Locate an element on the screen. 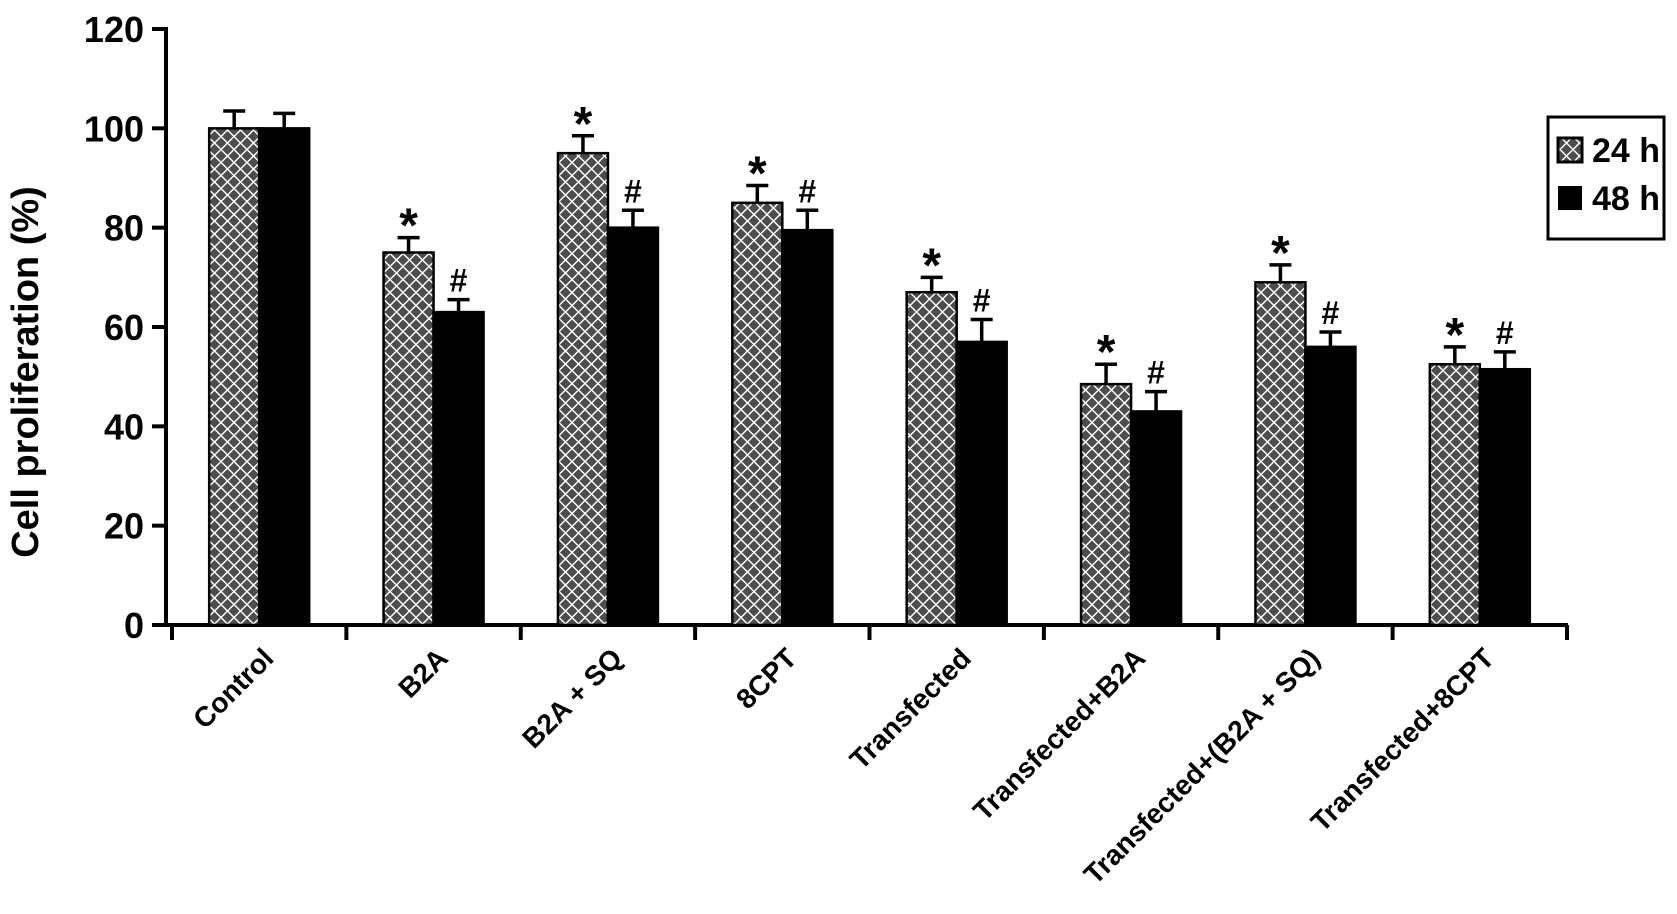  annotation-hash-48h-1: # is located at coordinates (459, 281).